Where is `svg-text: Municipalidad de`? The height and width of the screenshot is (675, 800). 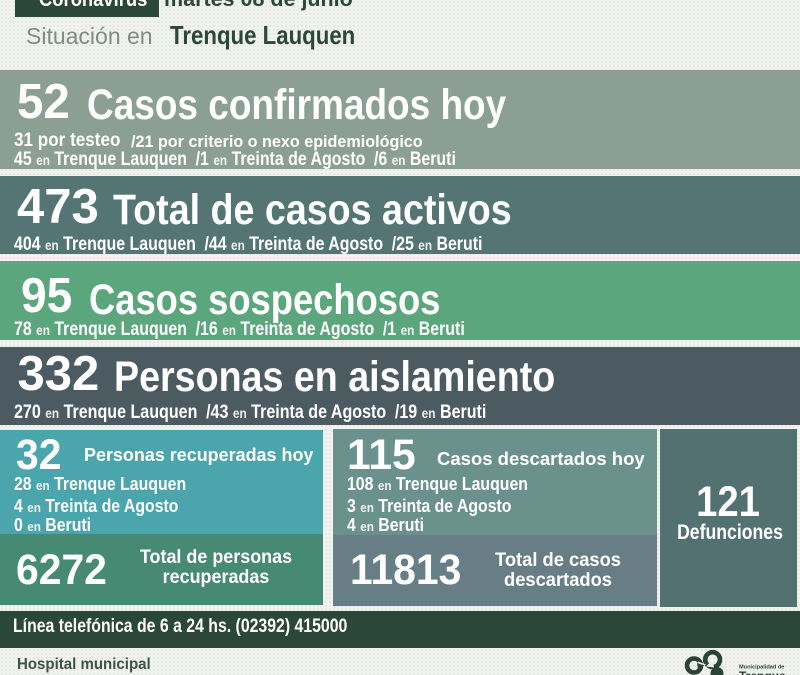
svg-text: Municipalidad de is located at coordinates (761, 668).